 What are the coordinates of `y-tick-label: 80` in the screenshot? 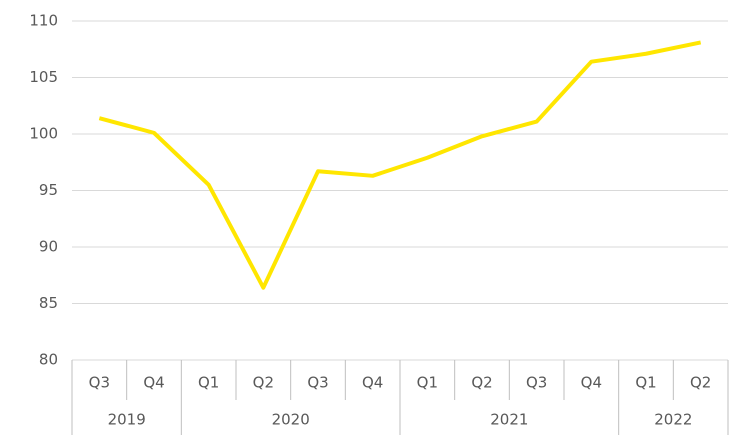 It's located at (48, 360).